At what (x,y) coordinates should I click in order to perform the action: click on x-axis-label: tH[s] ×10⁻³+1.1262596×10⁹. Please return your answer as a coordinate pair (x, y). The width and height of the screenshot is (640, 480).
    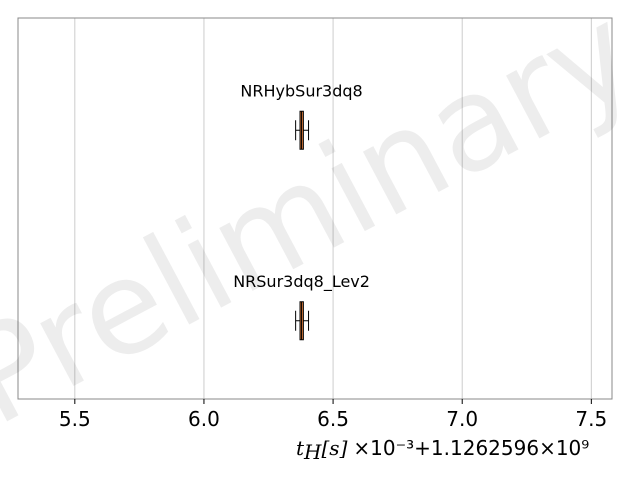
    Looking at the image, I should click on (442, 450).